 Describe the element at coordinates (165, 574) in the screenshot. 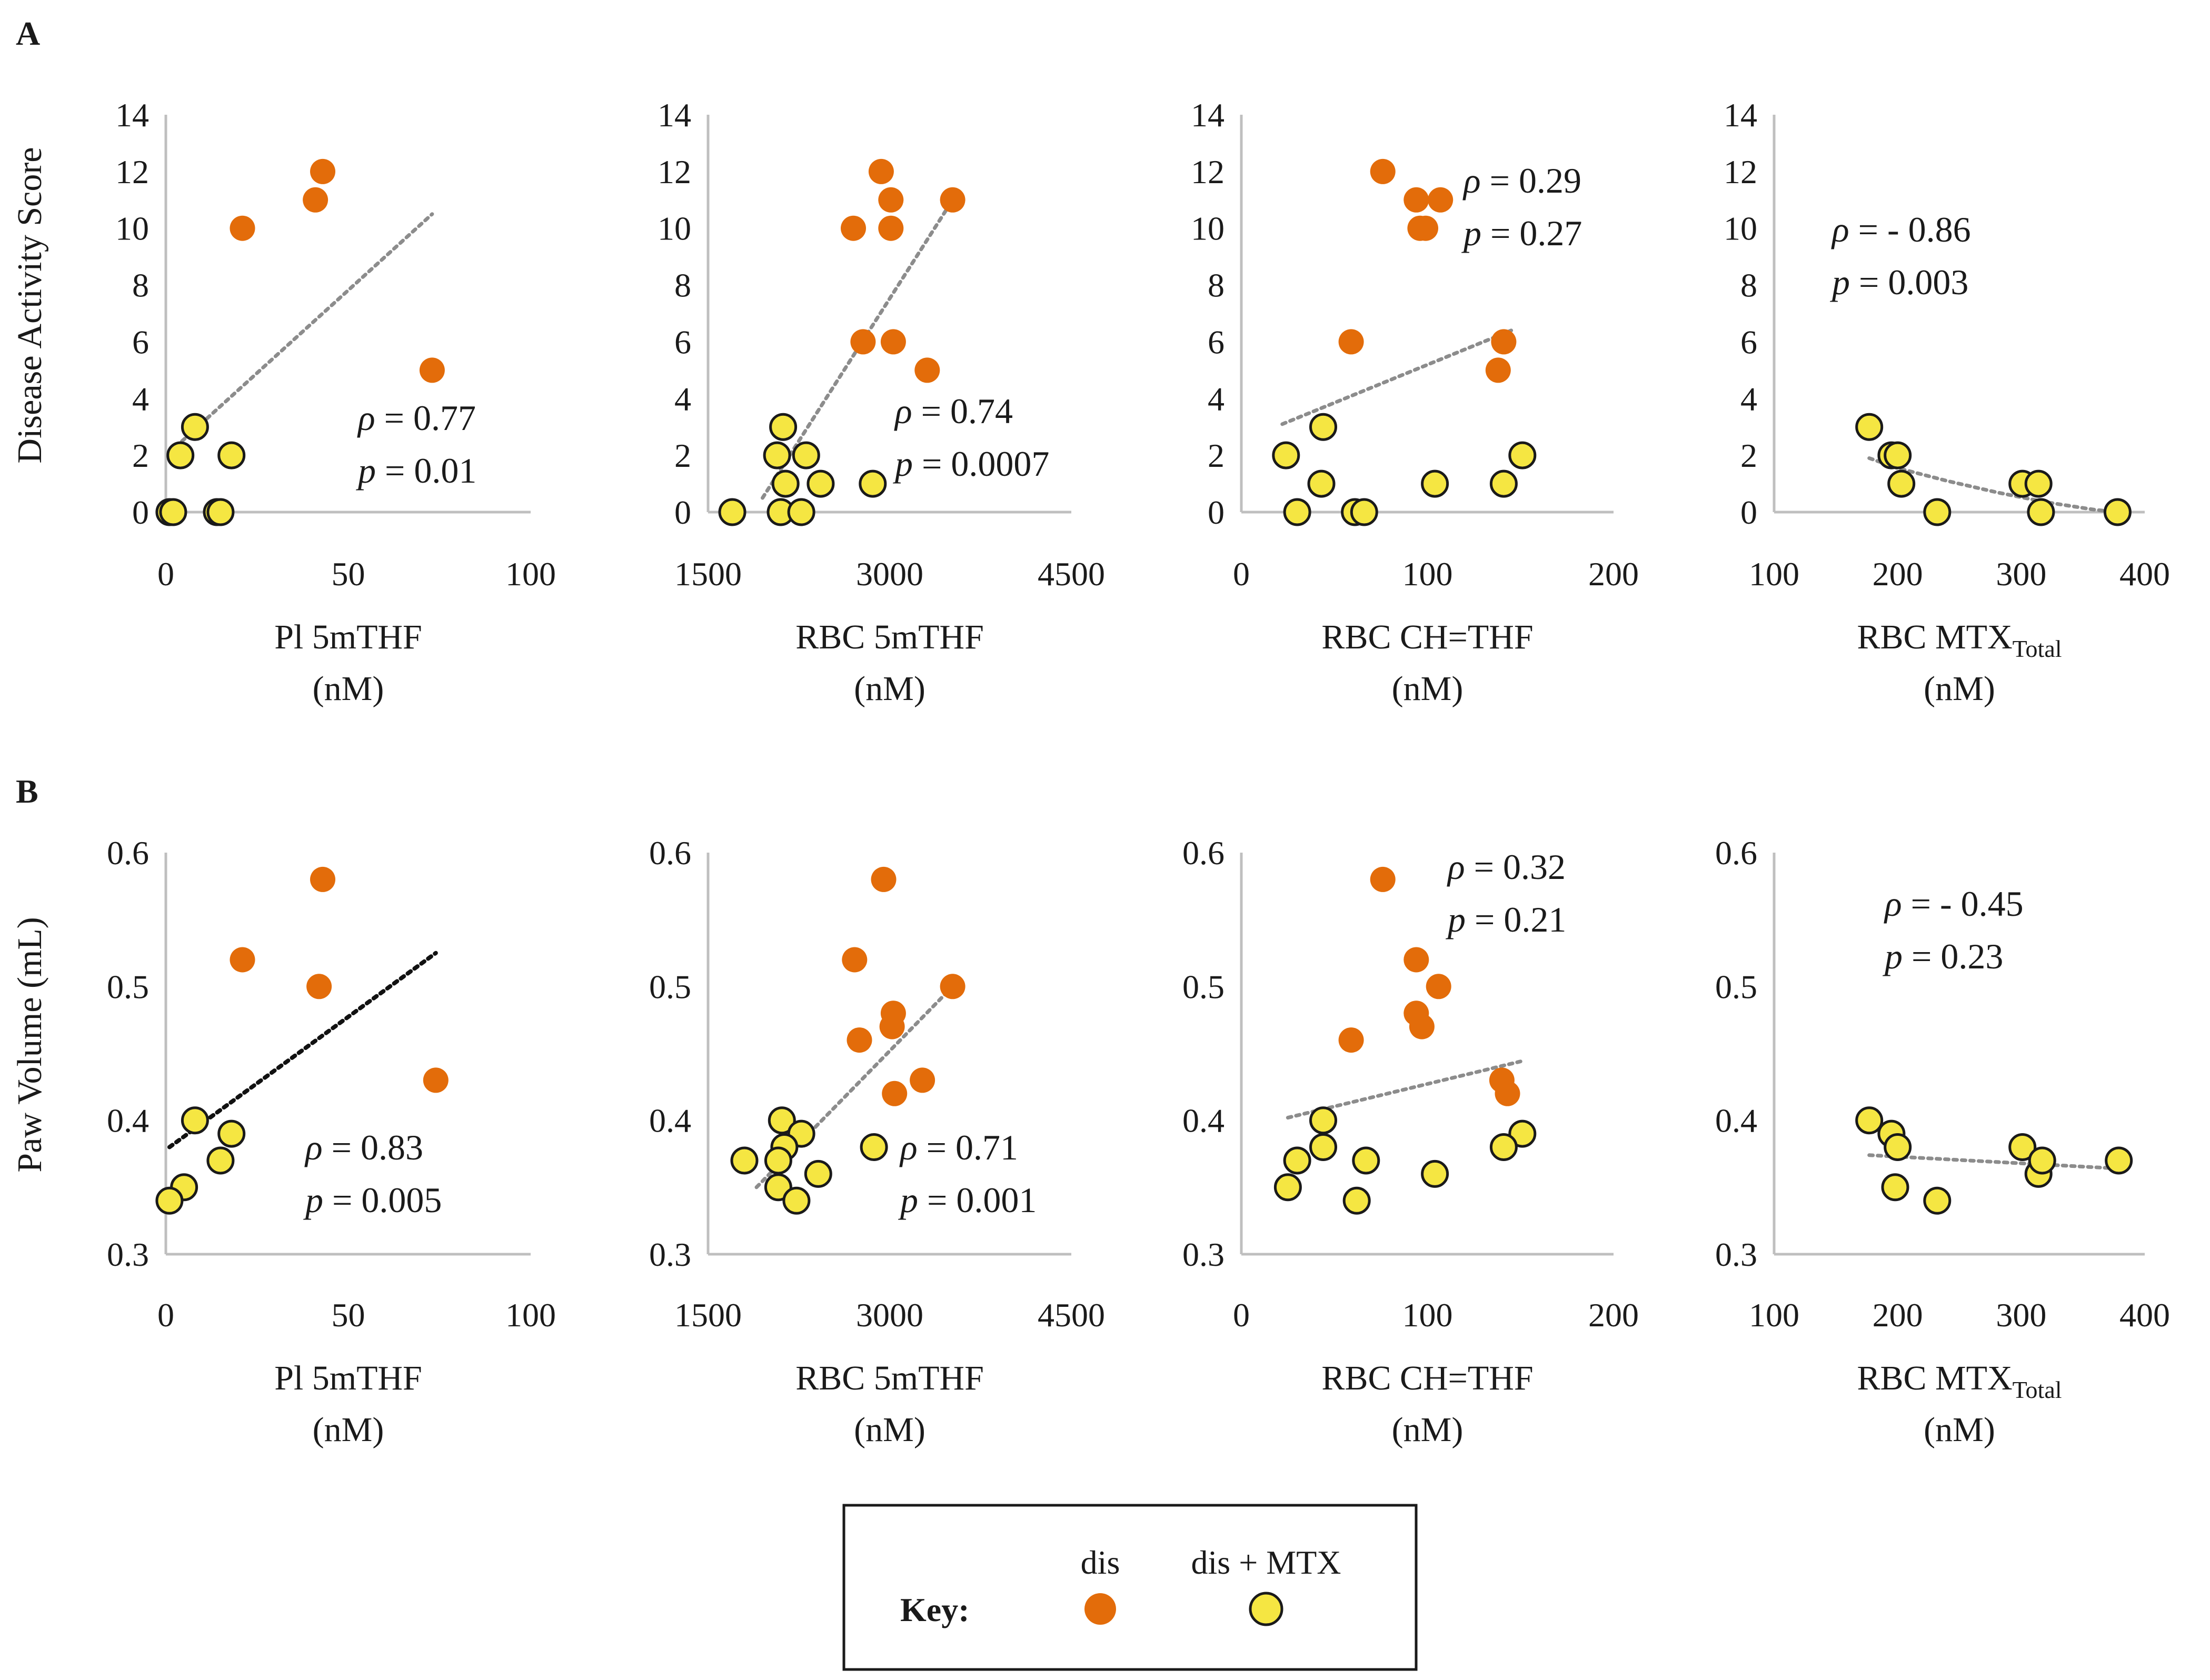

I see `x-tick-label: 0` at that location.